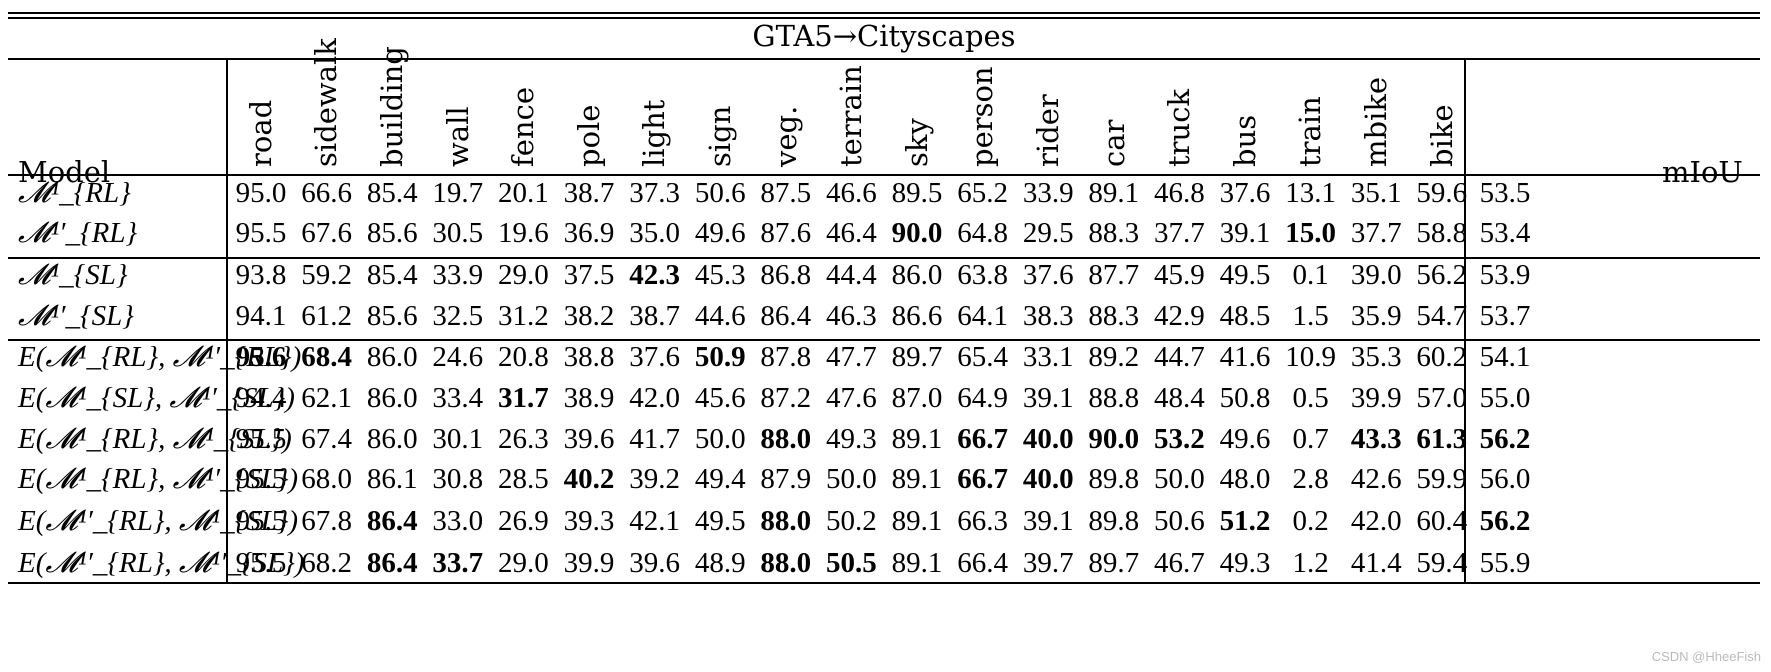 This screenshot has width=1771, height=672. Describe the element at coordinates (982, 439) in the screenshot. I see `cell-r6-c11: 66.7` at that location.